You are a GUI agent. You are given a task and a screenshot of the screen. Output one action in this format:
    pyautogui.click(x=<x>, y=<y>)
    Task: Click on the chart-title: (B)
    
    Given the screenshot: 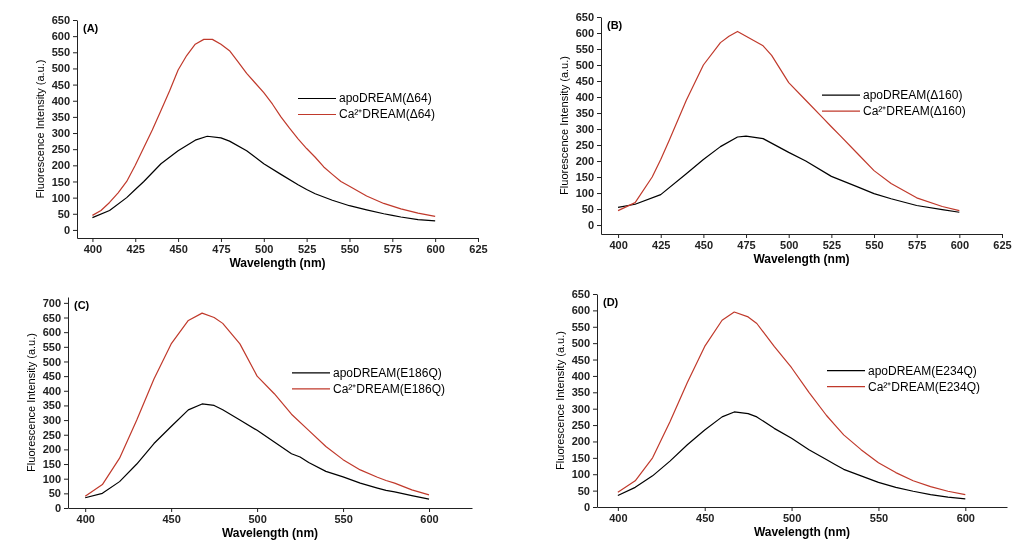 What is the action you would take?
    pyautogui.click(x=615, y=25)
    